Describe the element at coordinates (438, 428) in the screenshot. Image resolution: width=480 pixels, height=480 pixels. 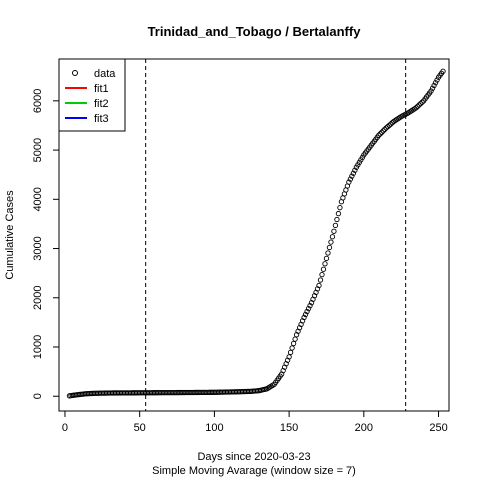
I see `x-tick-label: 250` at that location.